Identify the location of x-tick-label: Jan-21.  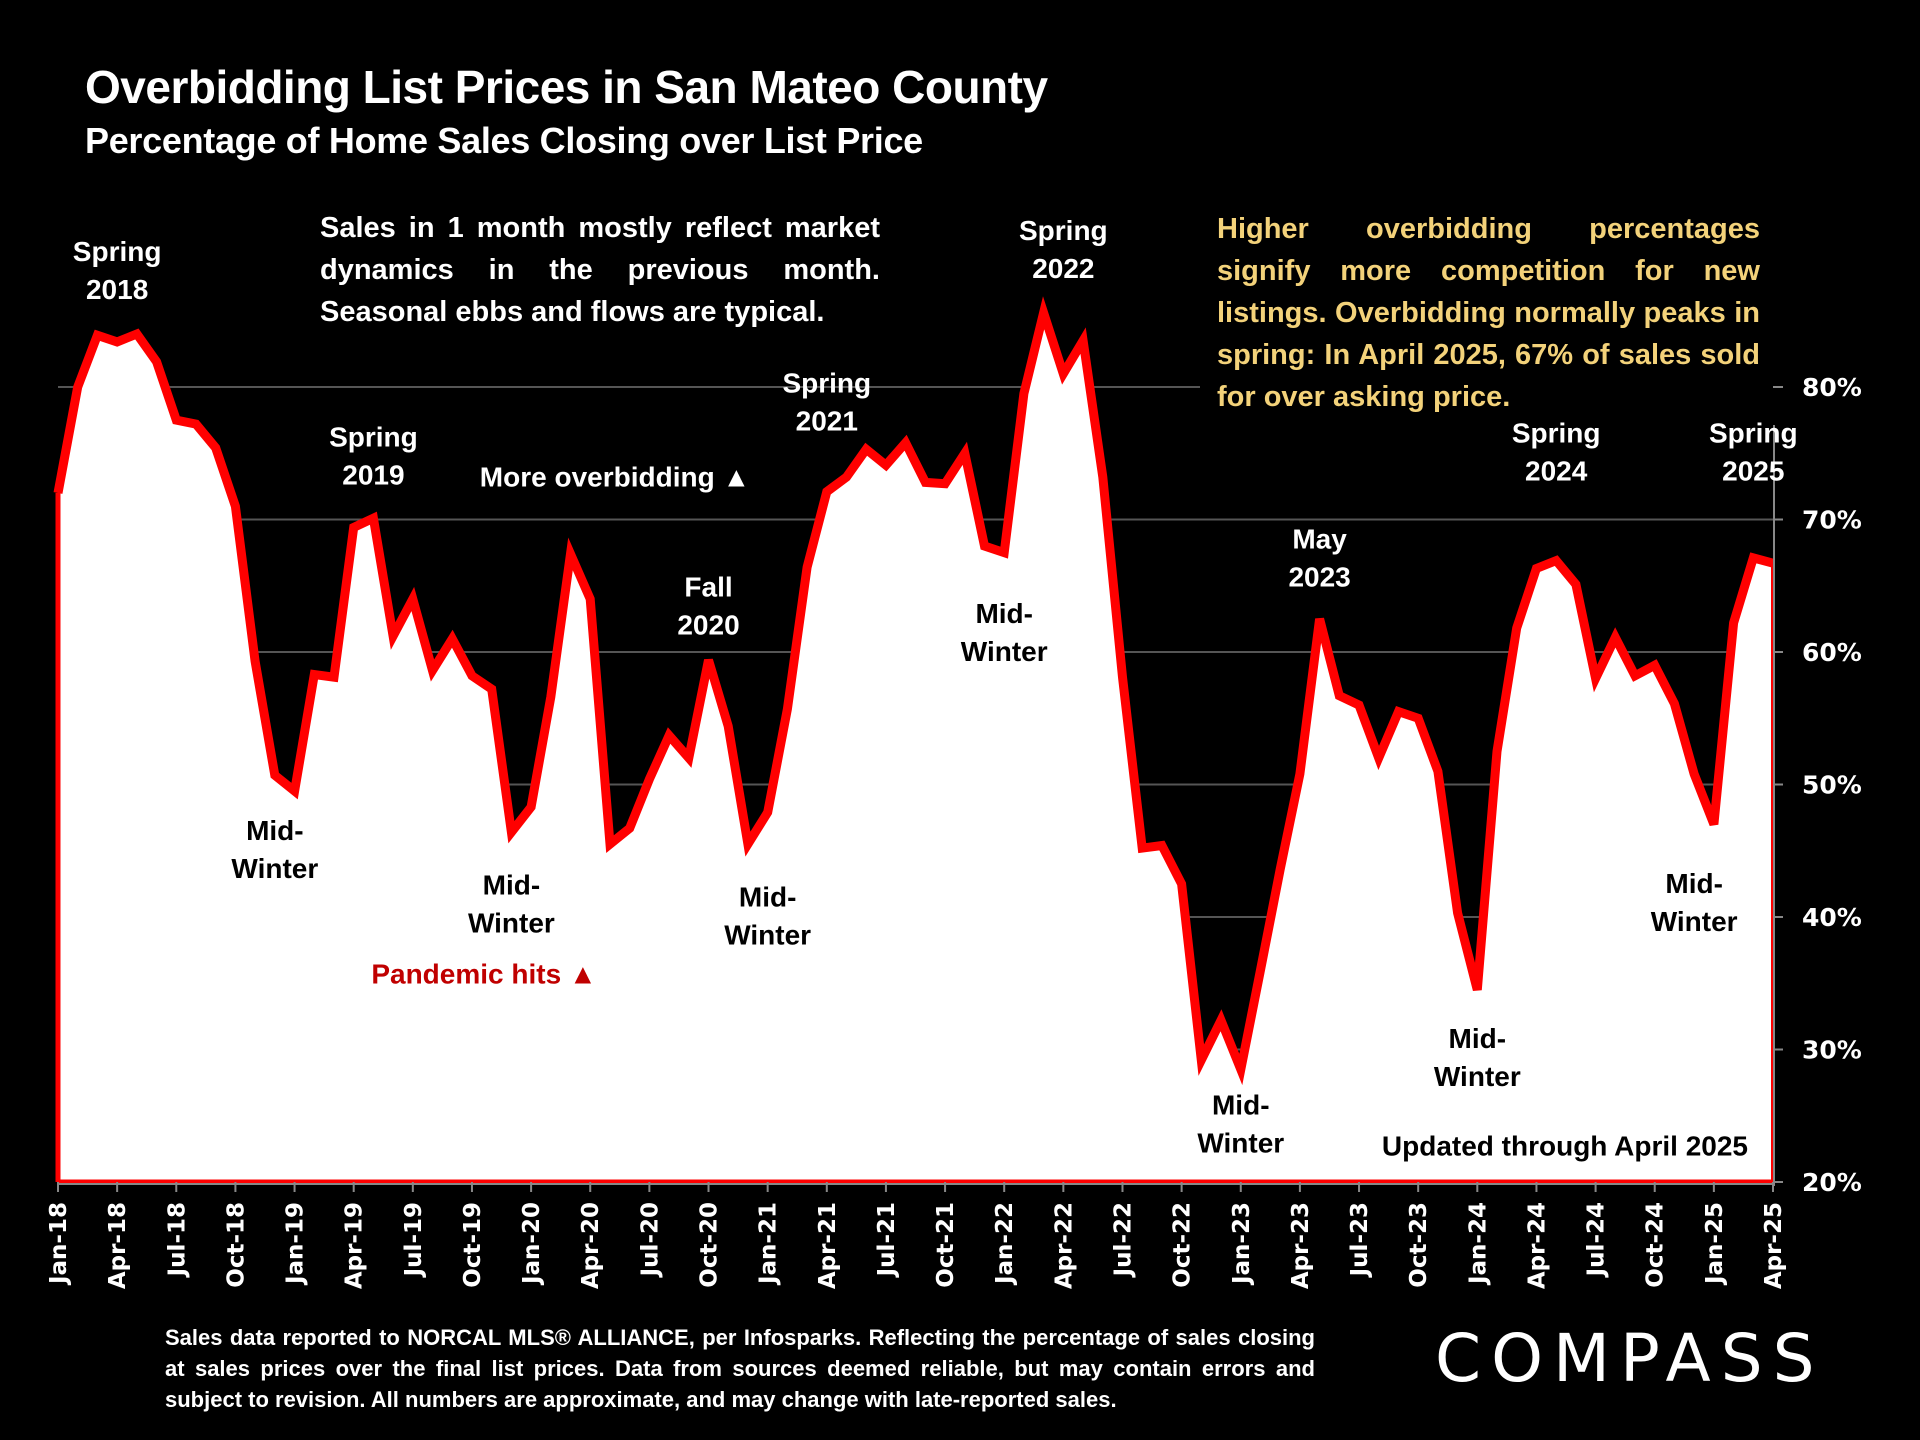
(769, 1244).